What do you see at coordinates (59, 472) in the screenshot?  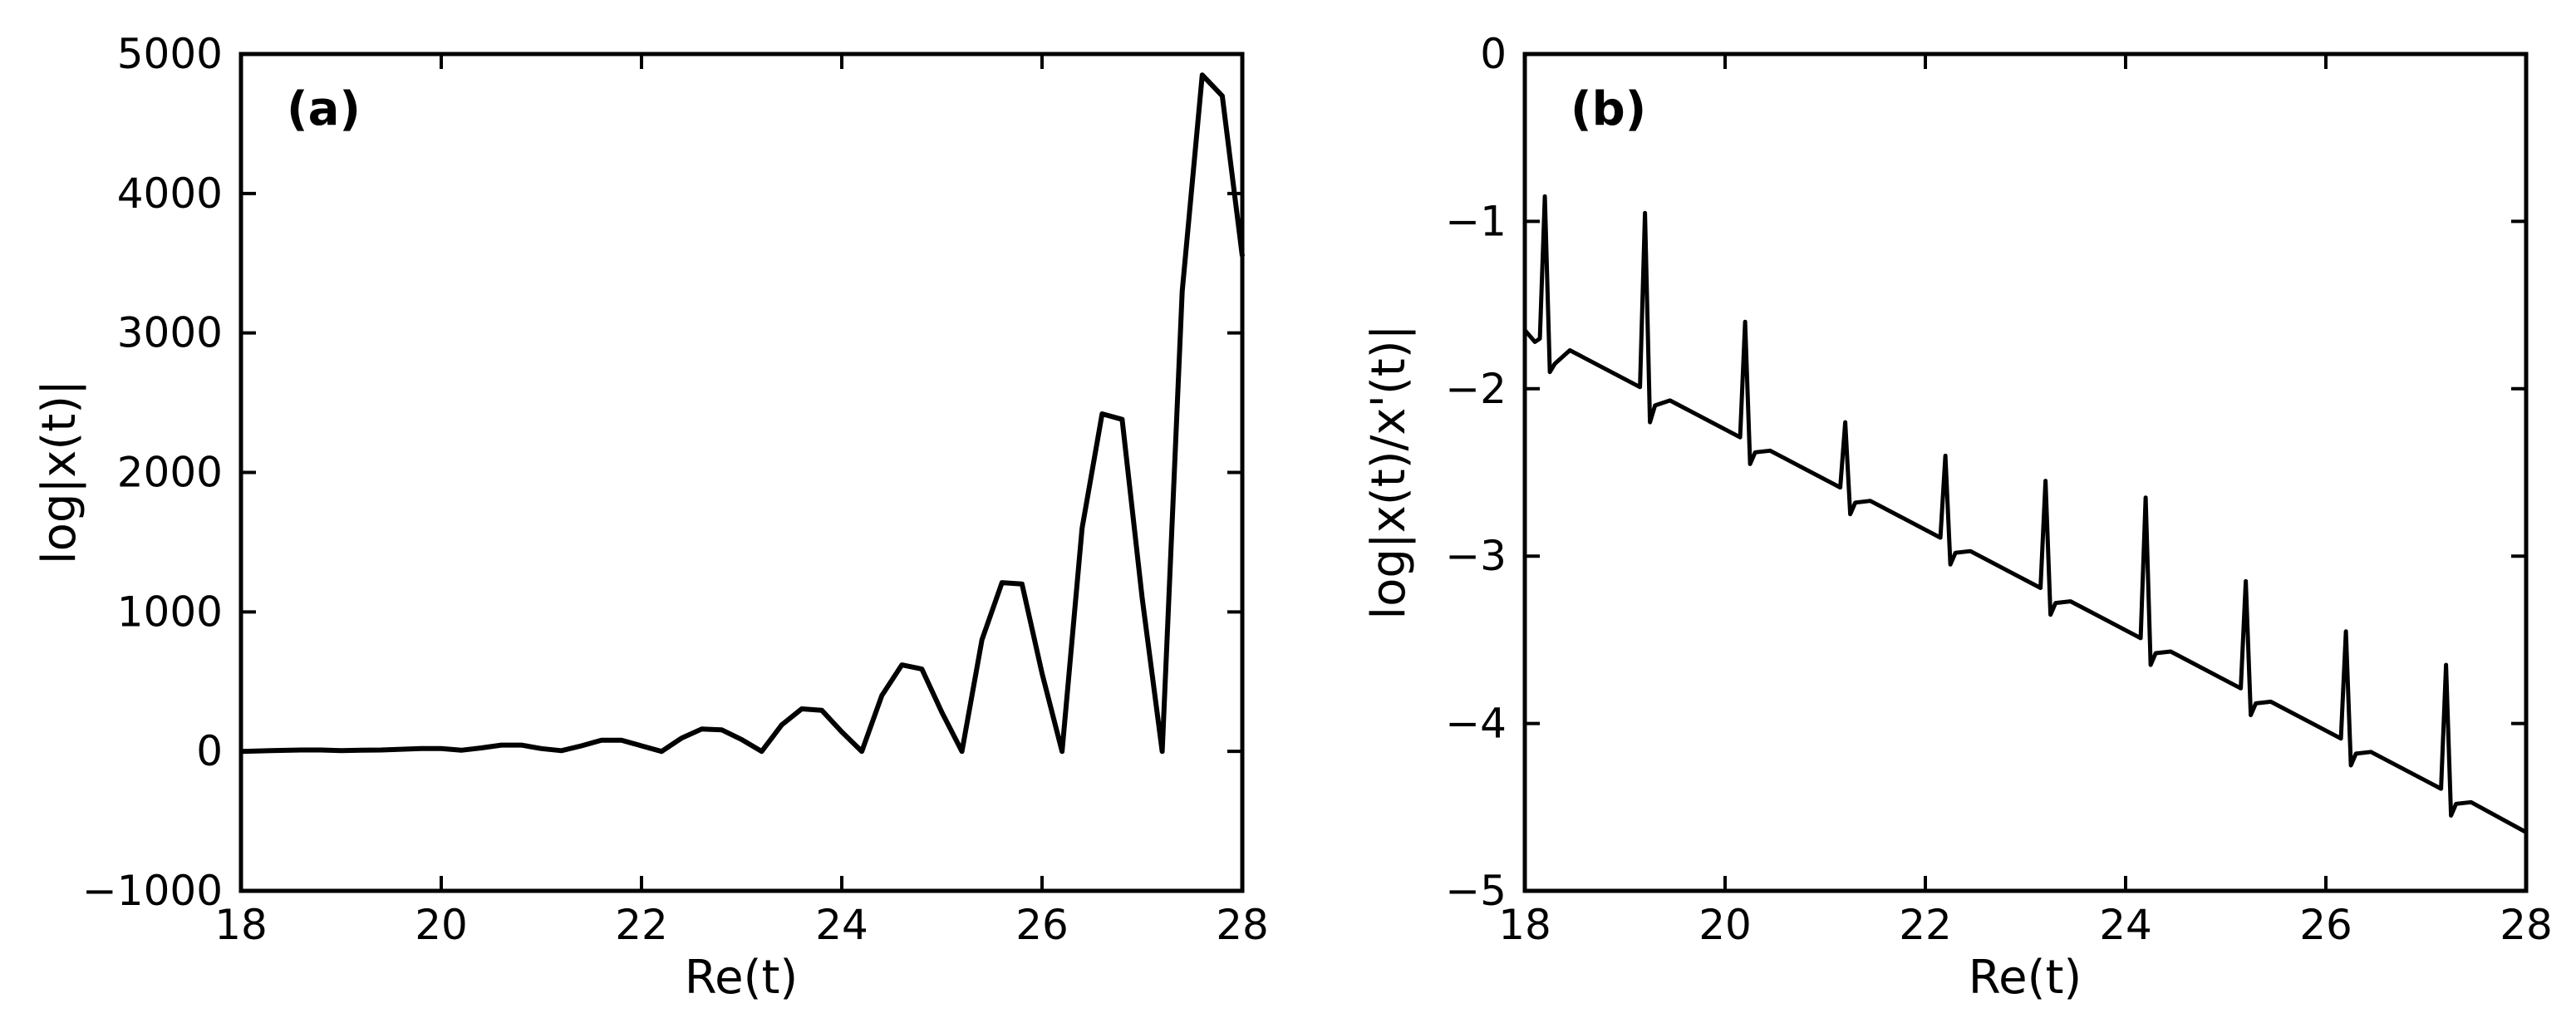 I see `panel-a-y-axis-label: log|x(t)|` at bounding box center [59, 472].